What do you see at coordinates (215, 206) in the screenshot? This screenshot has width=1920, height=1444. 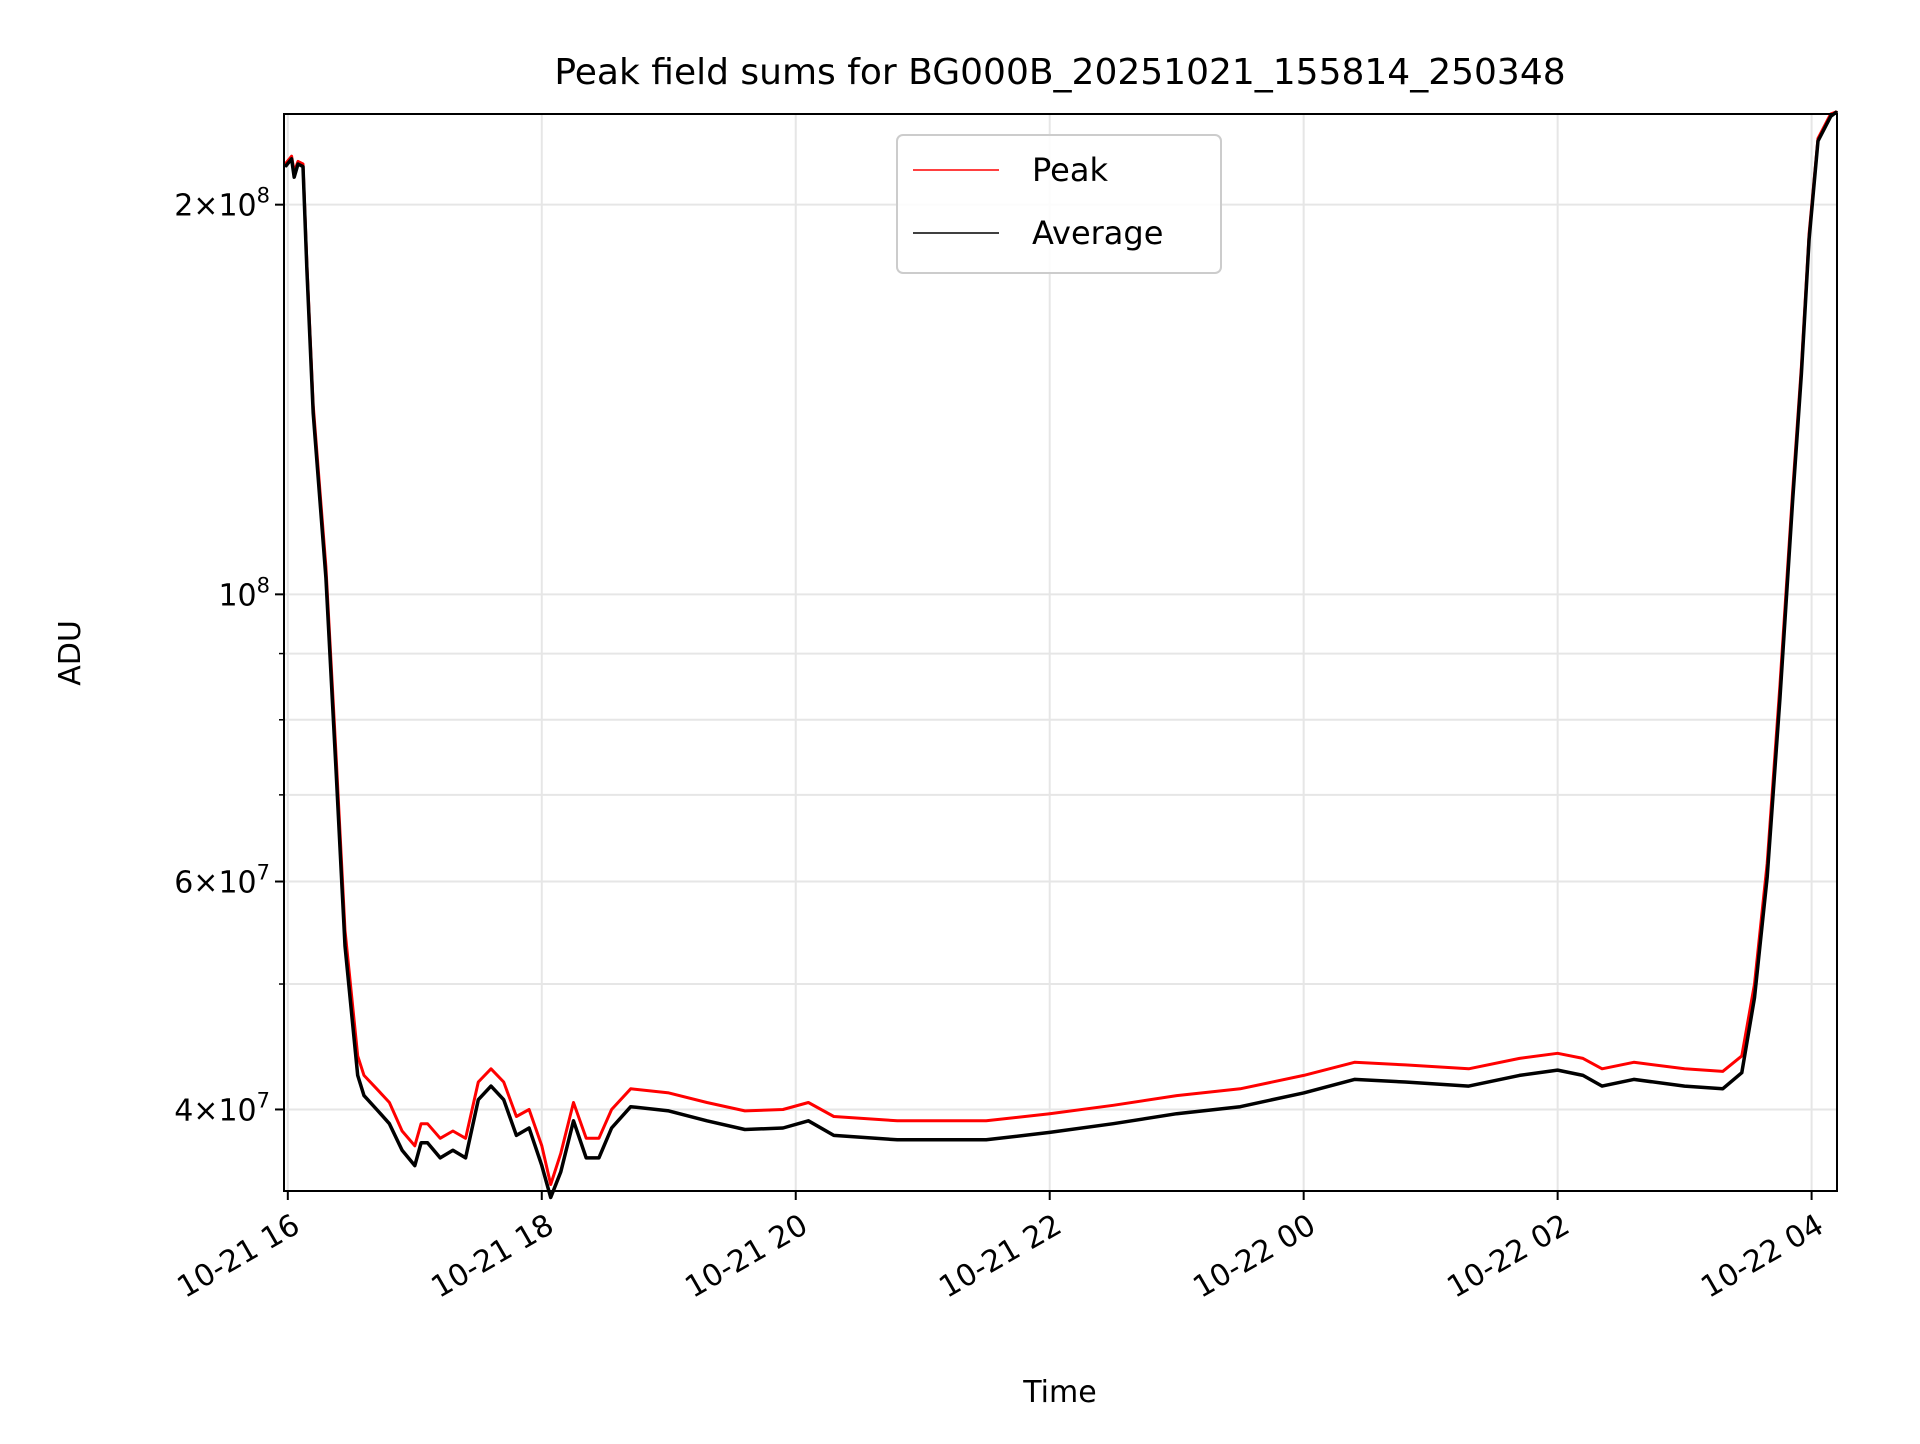 I see `y-tick-mantissa: 2×10` at bounding box center [215, 206].